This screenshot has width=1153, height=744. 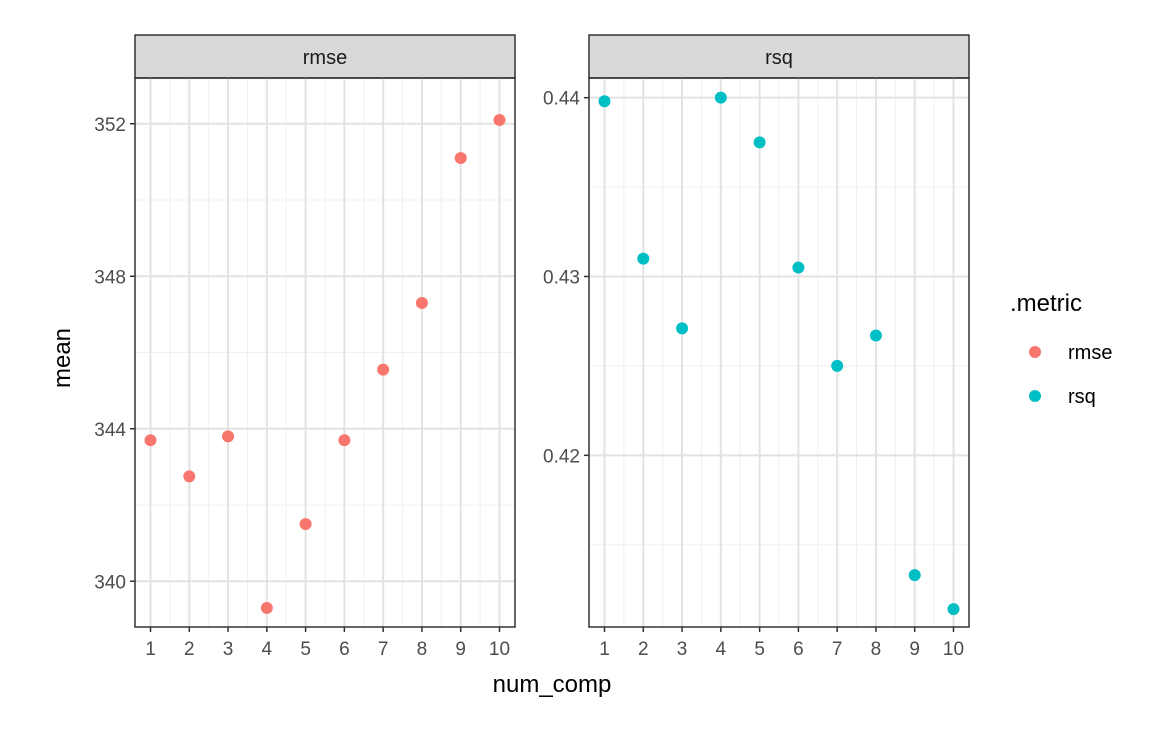 What do you see at coordinates (110, 125) in the screenshot?
I see `y-tick-label: 352` at bounding box center [110, 125].